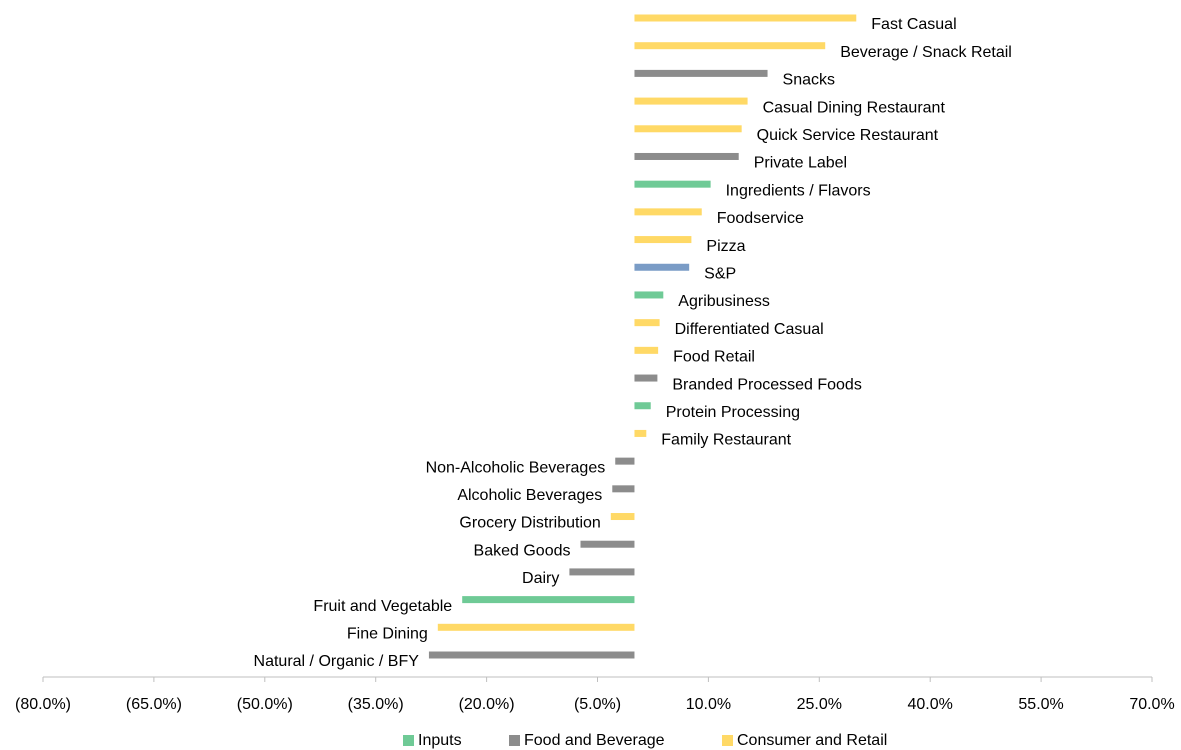  I want to click on x-tick-label: (65.0%), so click(154, 704).